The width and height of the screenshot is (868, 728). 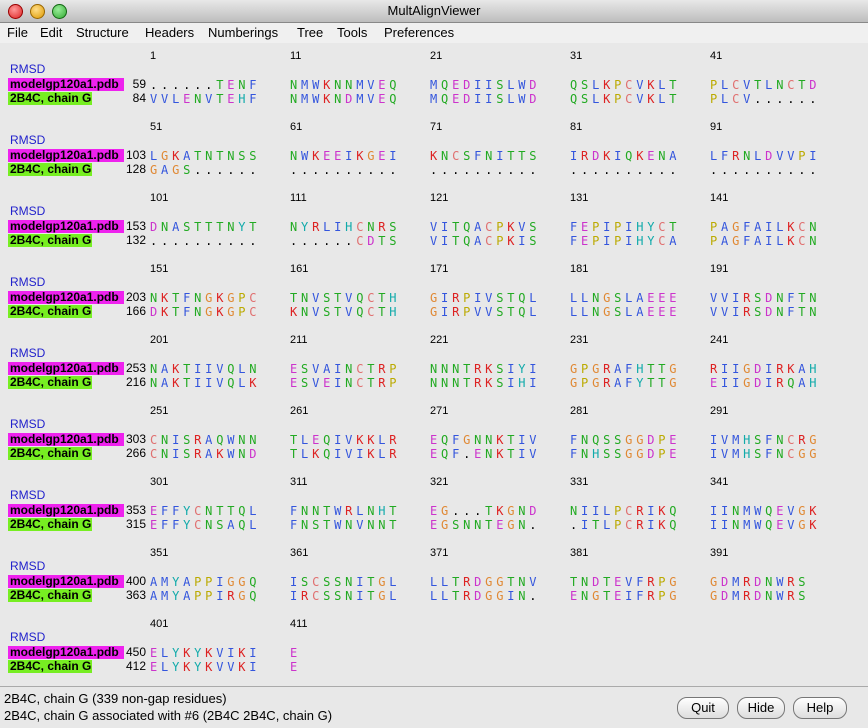 What do you see at coordinates (115, 698) in the screenshot?
I see `status-line: 2B4C, chain G (339 non-gap residues)` at bounding box center [115, 698].